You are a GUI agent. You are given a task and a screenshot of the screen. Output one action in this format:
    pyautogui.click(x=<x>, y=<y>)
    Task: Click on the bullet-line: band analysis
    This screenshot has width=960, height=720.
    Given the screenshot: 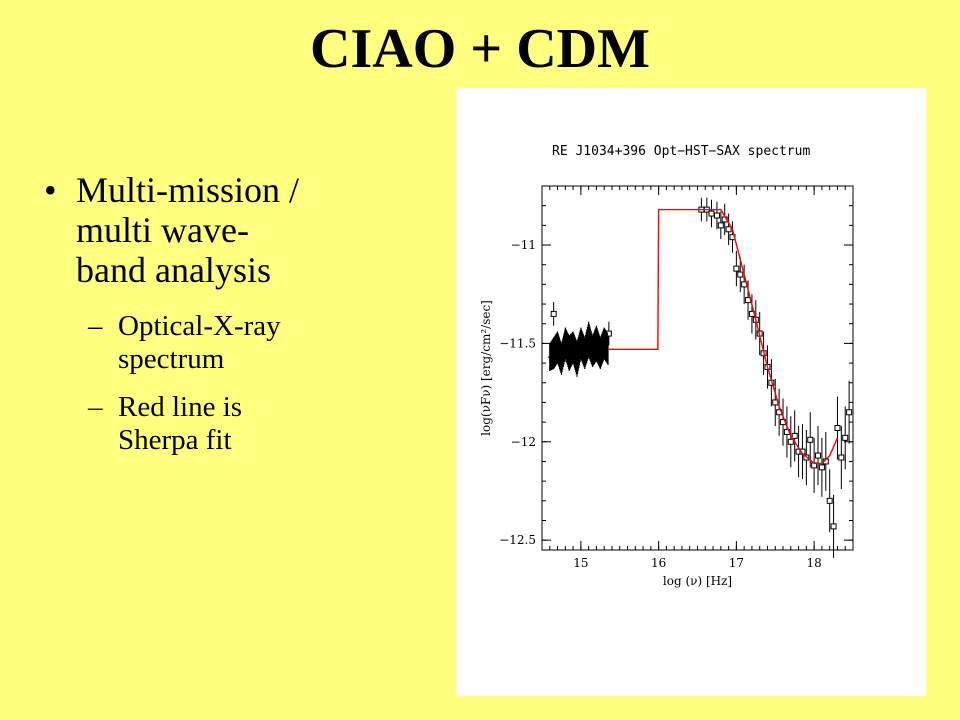 What is the action you would take?
    pyautogui.click(x=173, y=270)
    